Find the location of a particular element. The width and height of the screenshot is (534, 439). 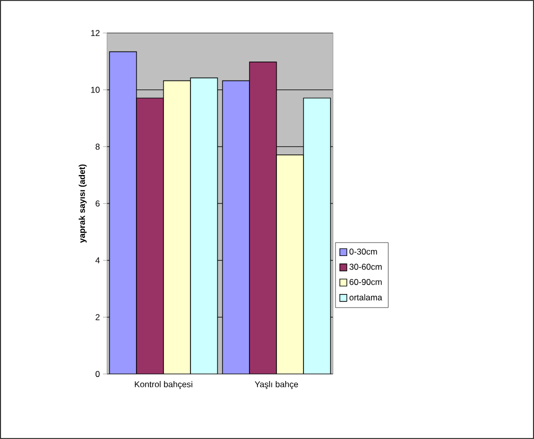

x-tick-label: Kontrol bahçesi is located at coordinates (163, 385).